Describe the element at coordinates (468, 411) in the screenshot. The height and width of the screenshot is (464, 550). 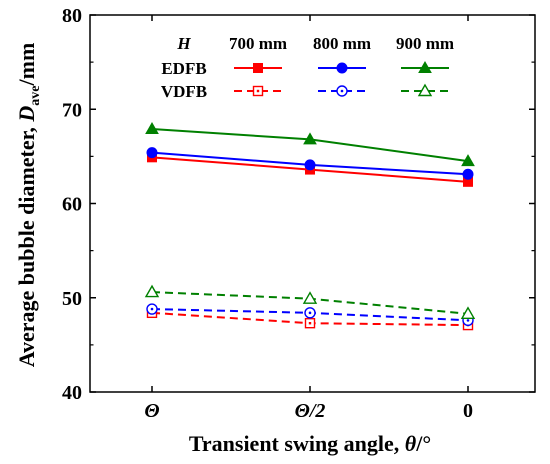
I see `x-tick-label: 0` at that location.